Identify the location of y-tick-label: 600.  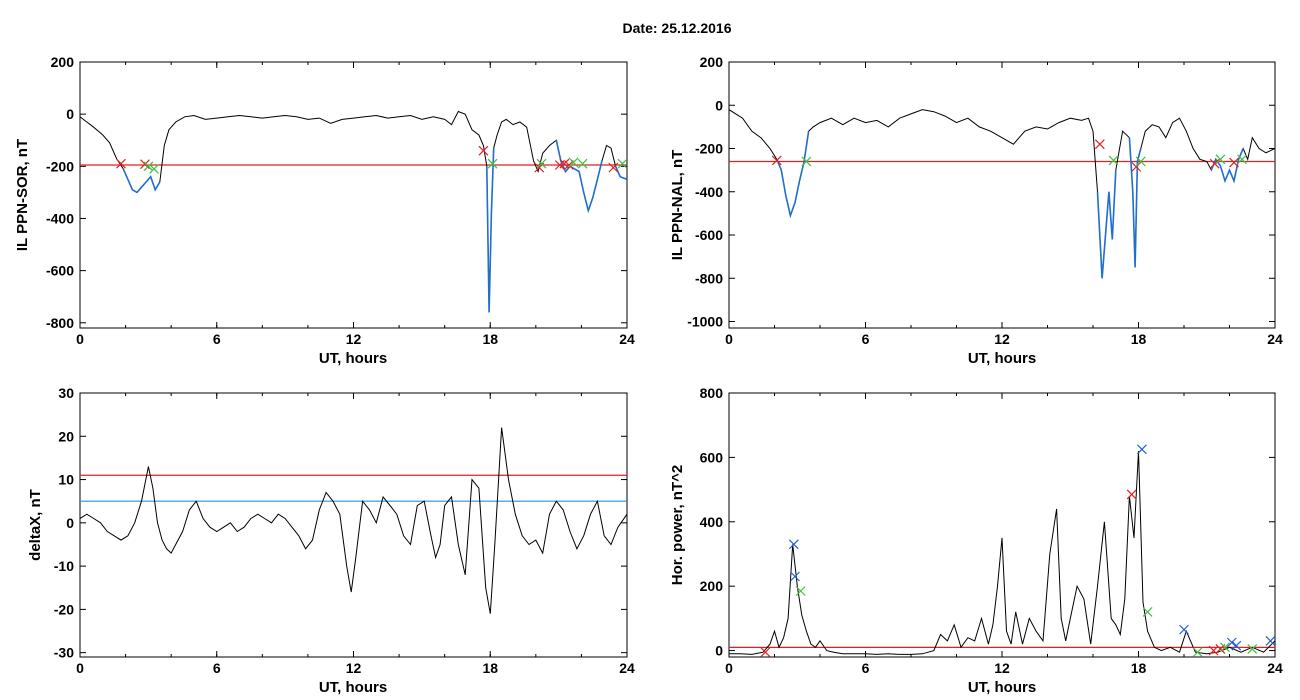
(712, 457).